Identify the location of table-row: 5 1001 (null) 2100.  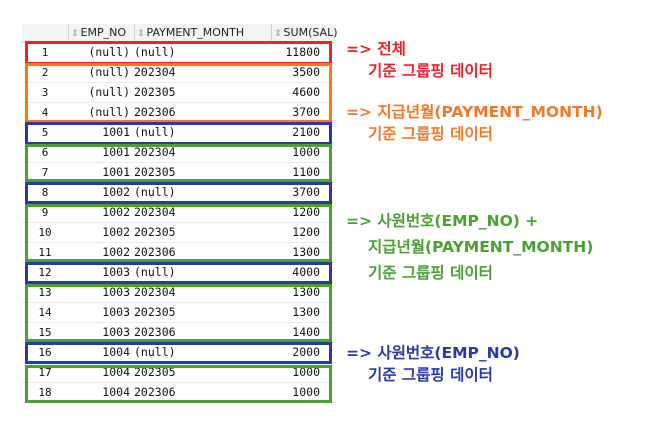
(178, 133).